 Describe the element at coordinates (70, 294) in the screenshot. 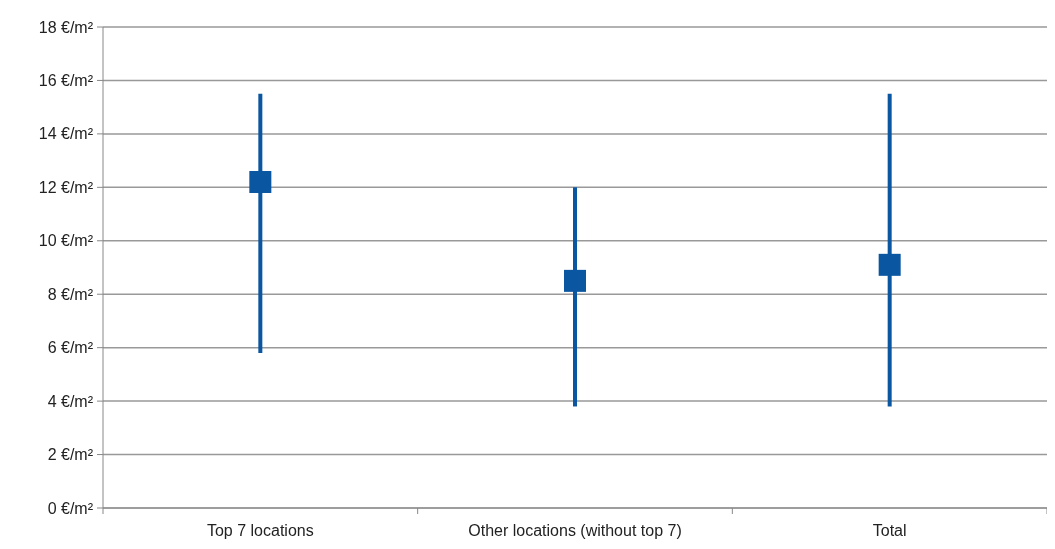

I see `y-tick-label: 8 €/m²` at that location.